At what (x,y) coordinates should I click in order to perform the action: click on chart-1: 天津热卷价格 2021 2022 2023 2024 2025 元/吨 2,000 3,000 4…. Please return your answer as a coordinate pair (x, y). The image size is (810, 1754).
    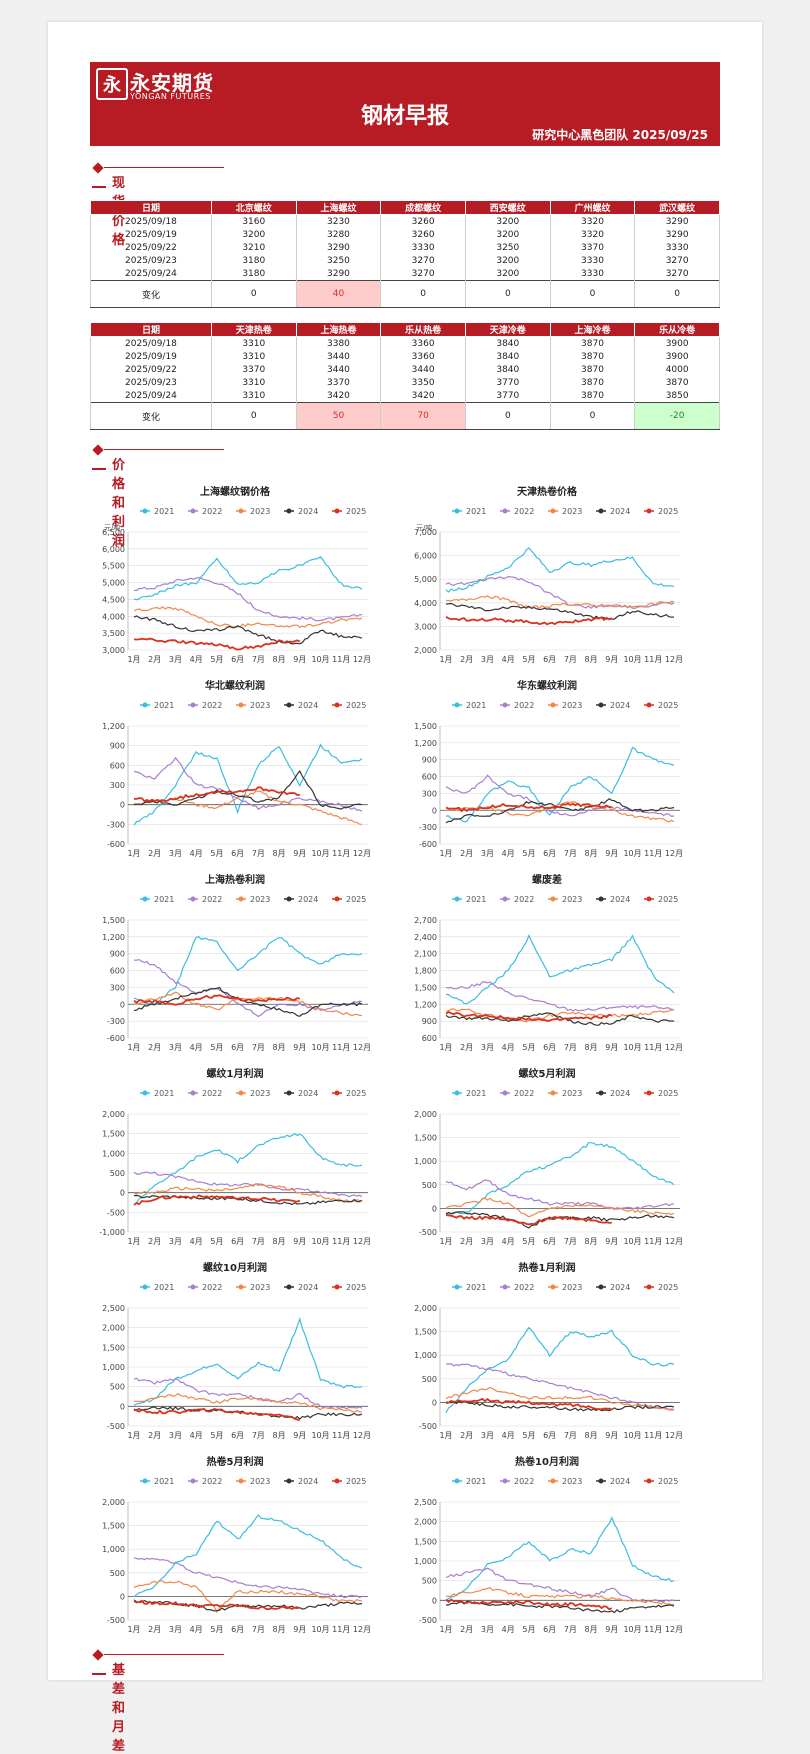
    Looking at the image, I should click on (548, 574).